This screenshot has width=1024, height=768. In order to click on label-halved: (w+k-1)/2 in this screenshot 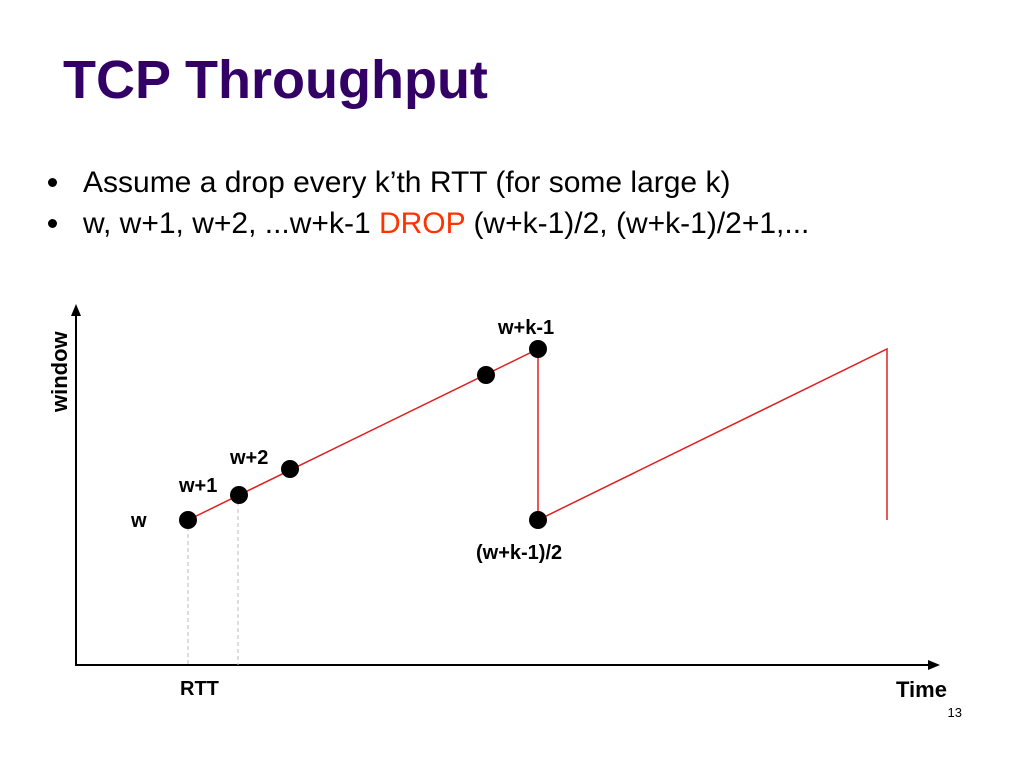, I will do `click(519, 553)`.